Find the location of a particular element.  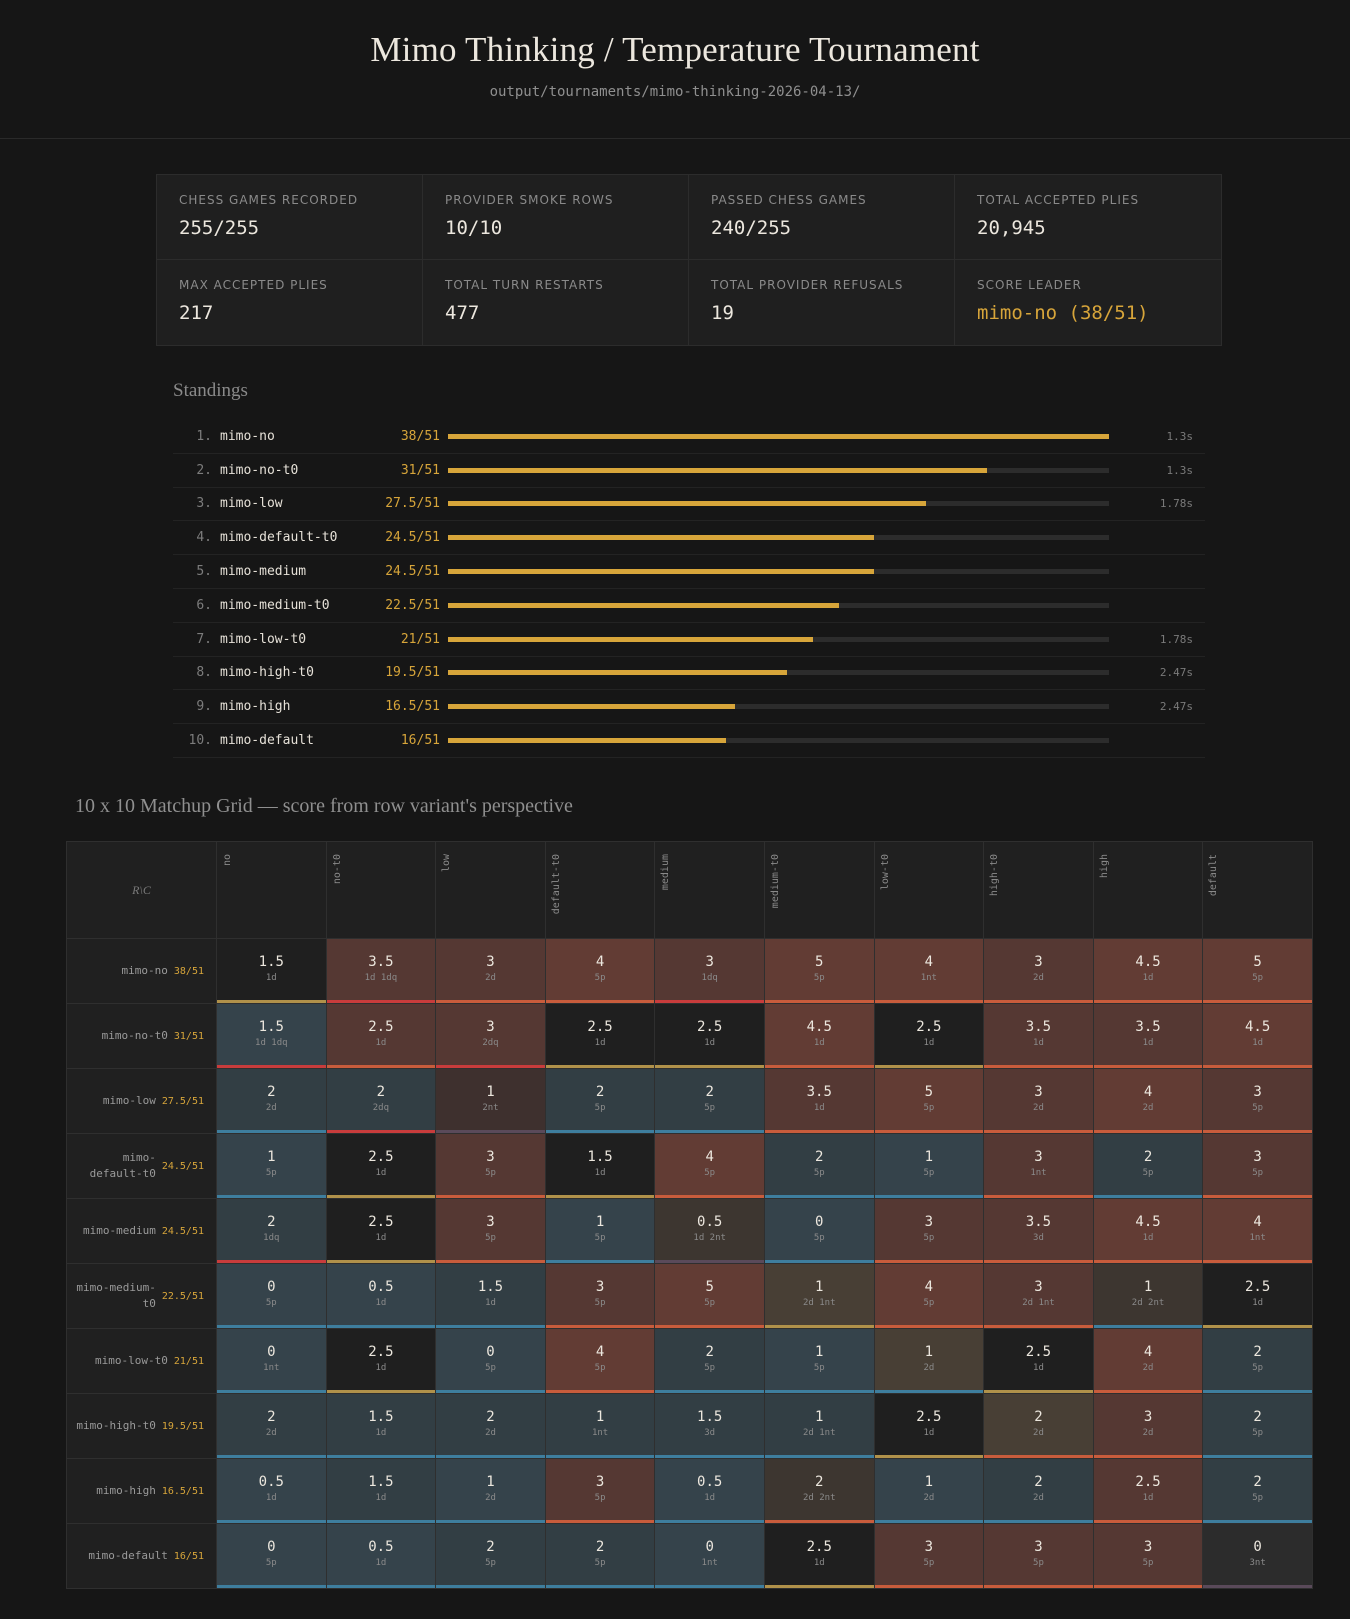

matchup-cell: 1.5 1d 1dq is located at coordinates (271, 1036).